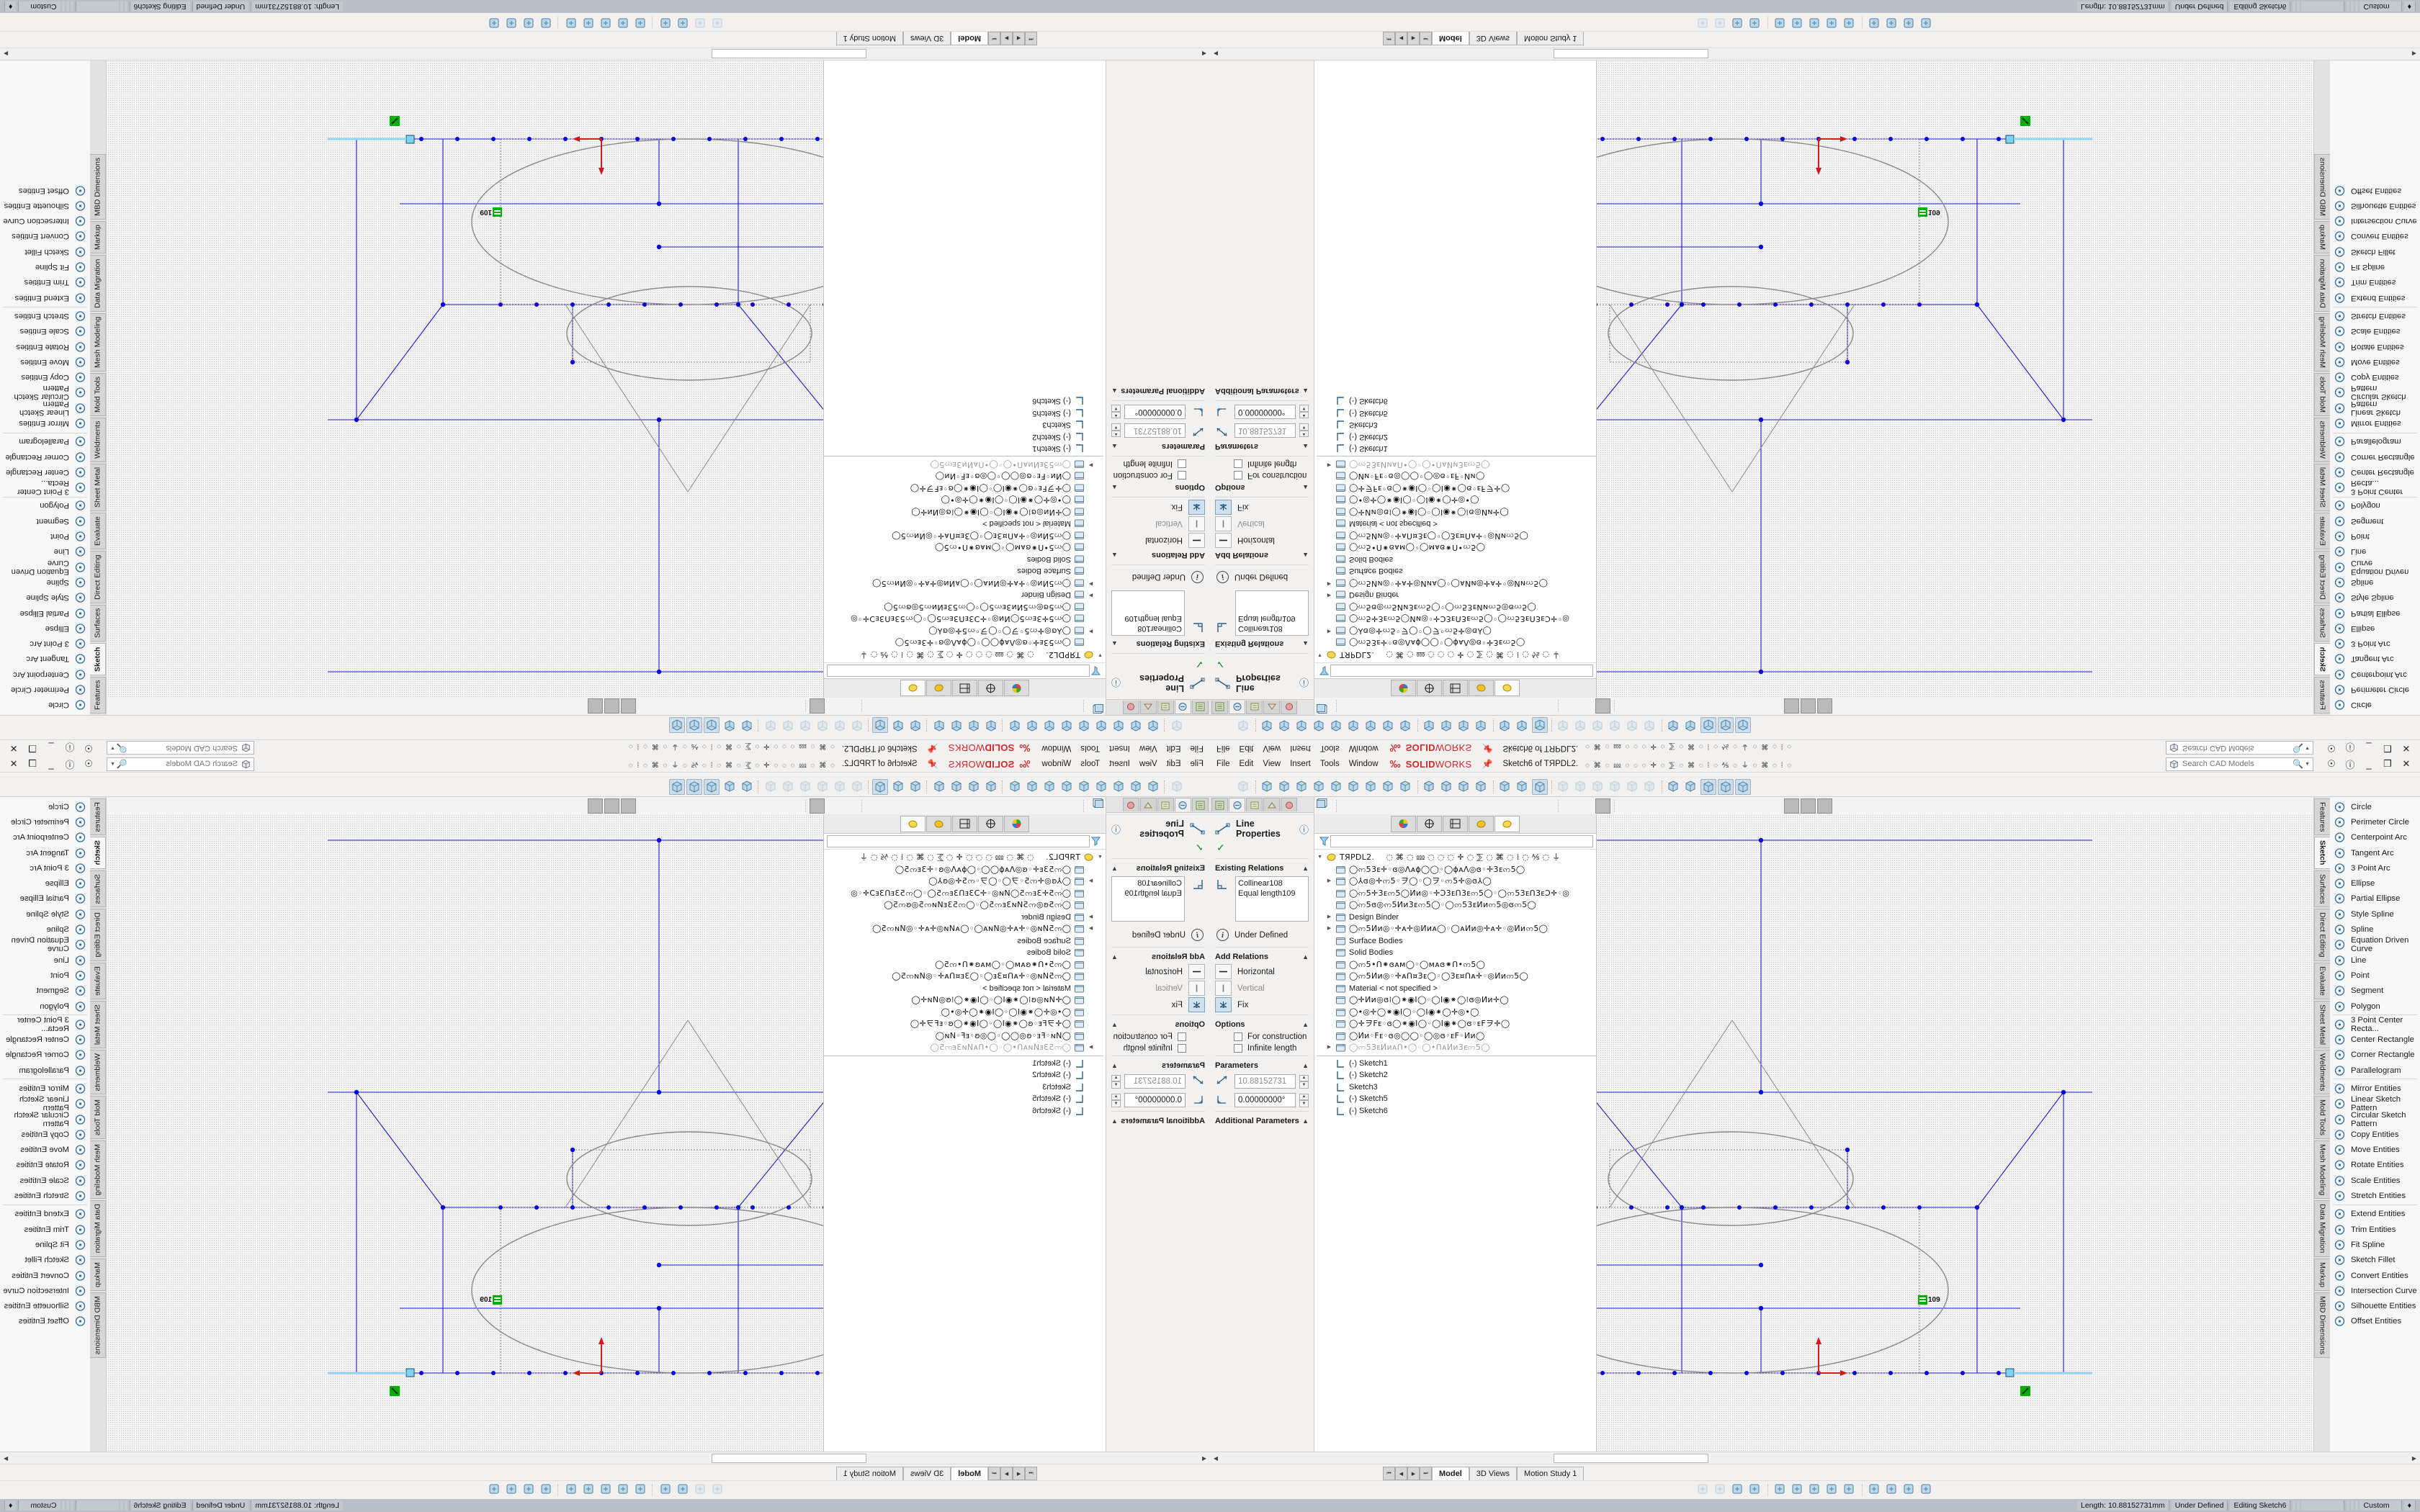 This screenshot has height=1512, width=2420. Describe the element at coordinates (43, 1088) in the screenshot. I see `sketch-command-mirror-entities: Mirror Entities` at that location.